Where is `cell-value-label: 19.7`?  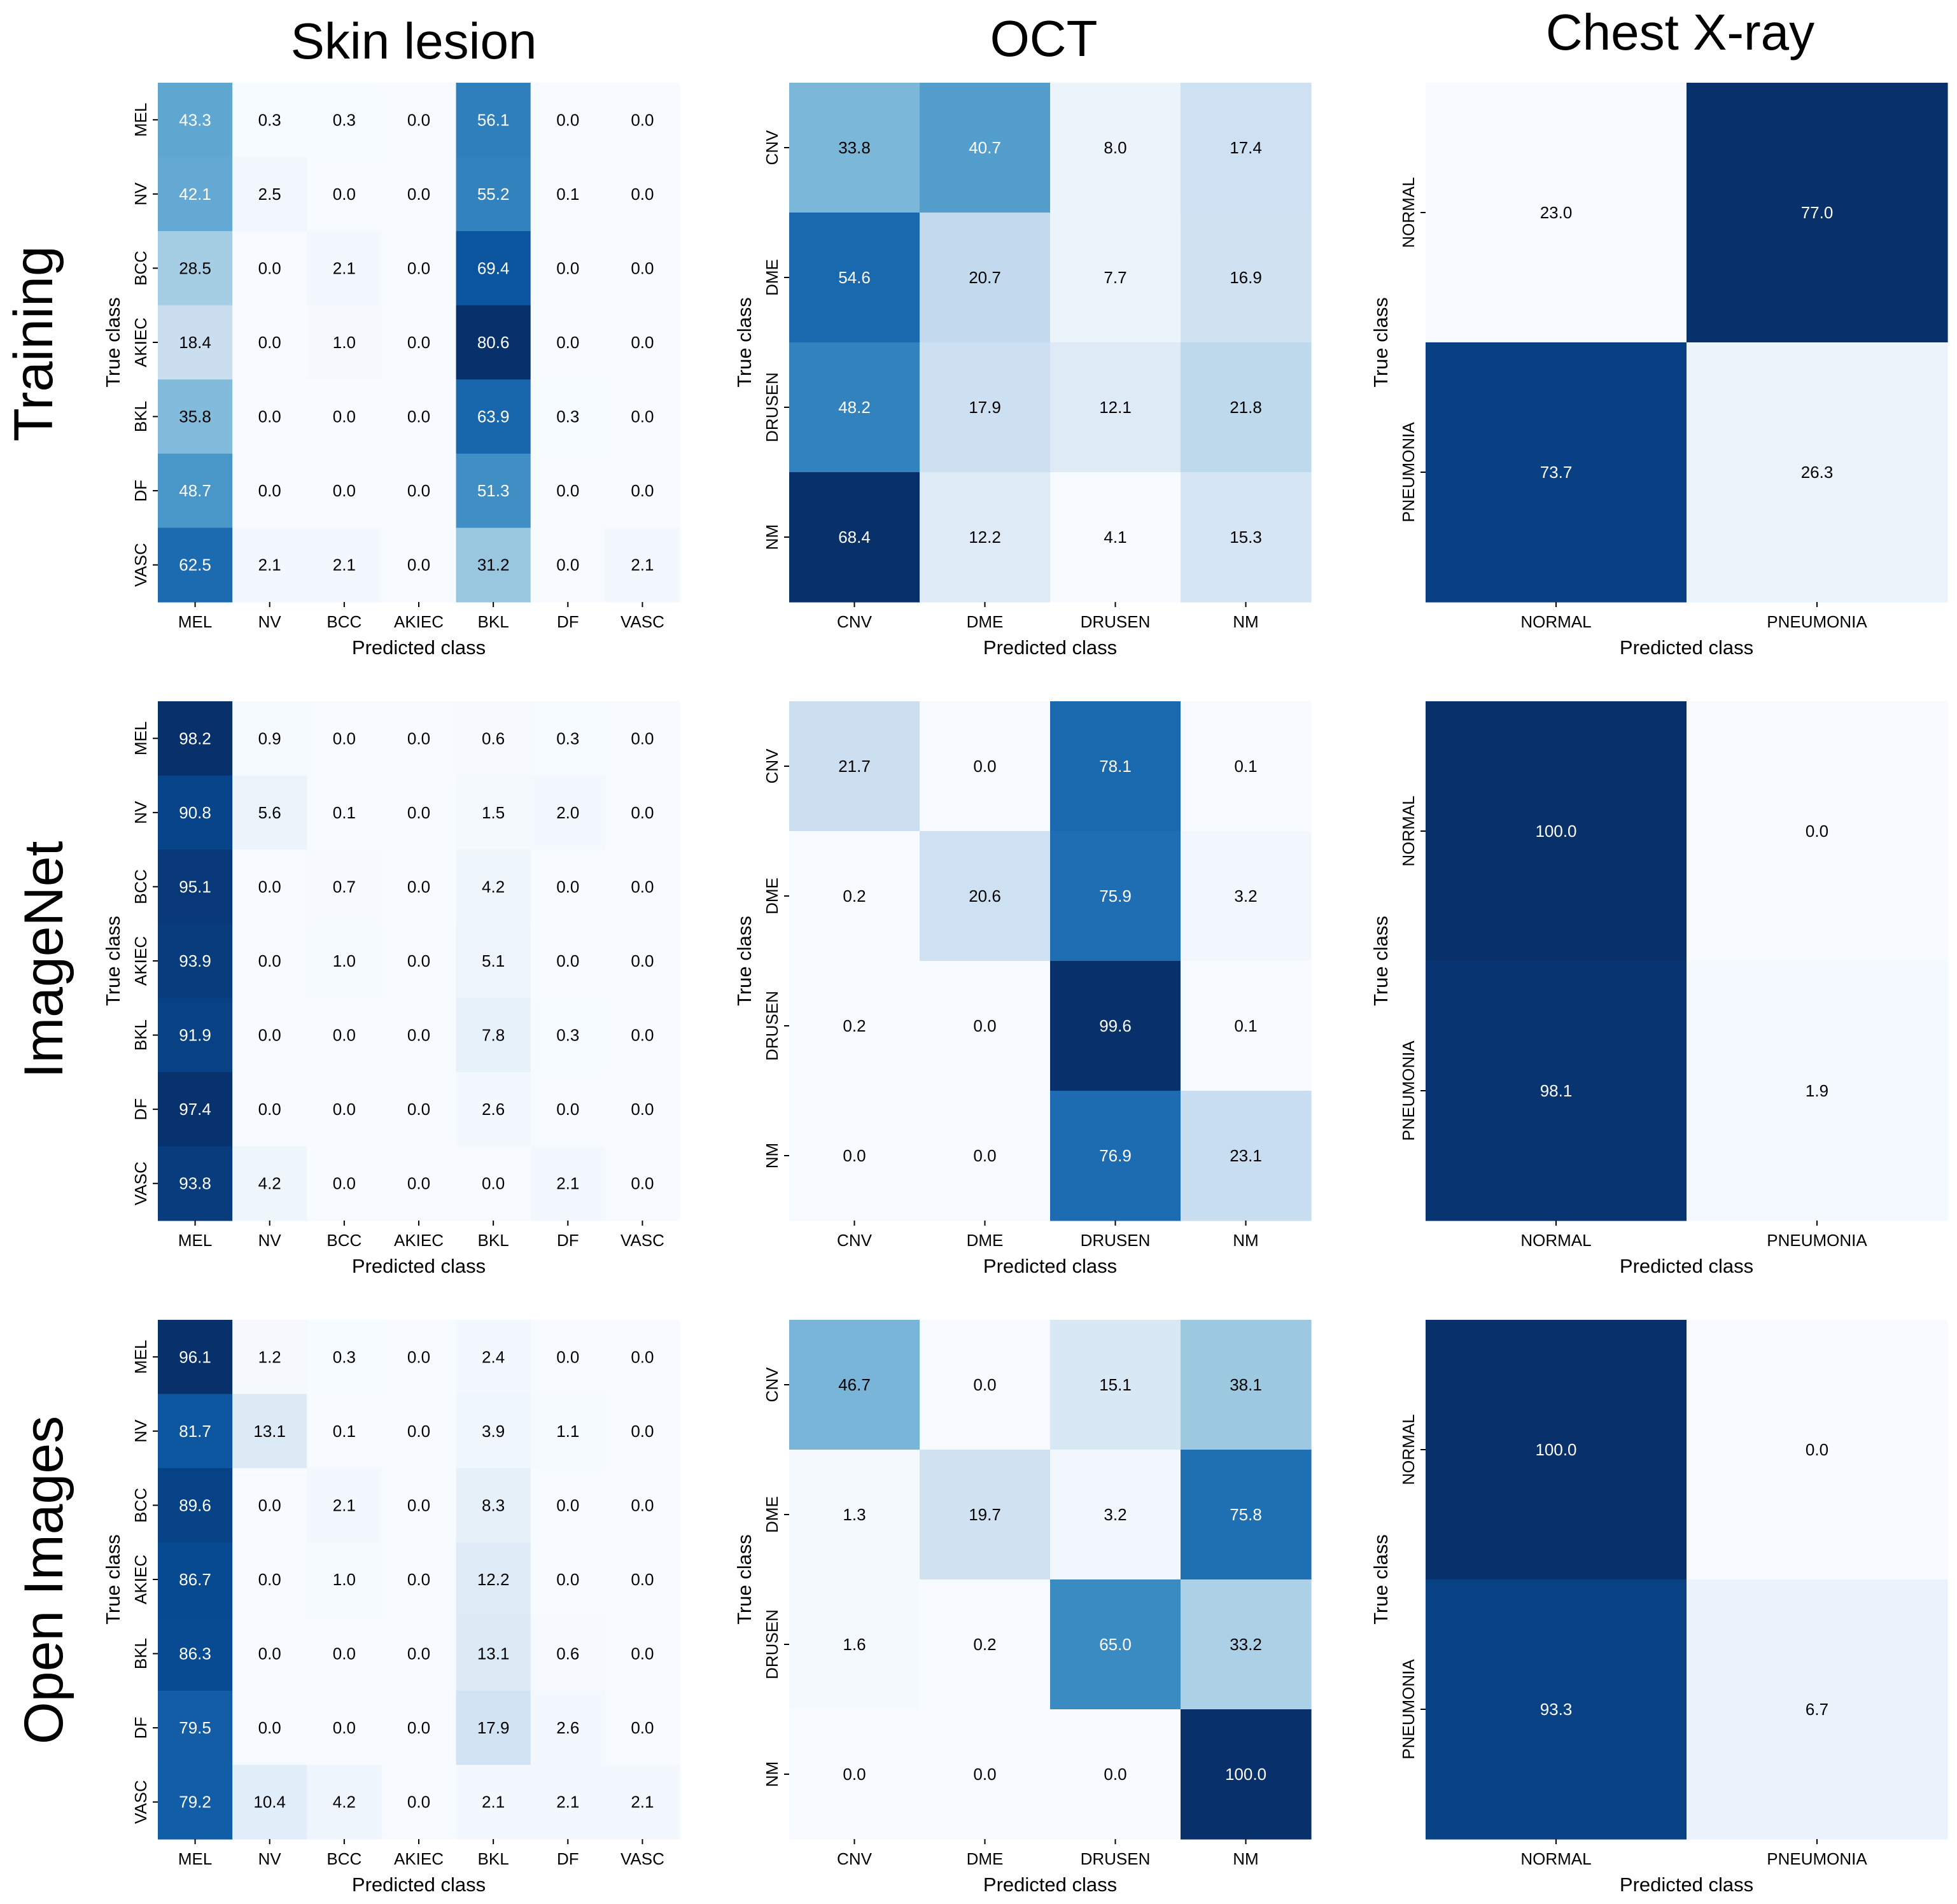
cell-value-label: 19.7 is located at coordinates (985, 1514).